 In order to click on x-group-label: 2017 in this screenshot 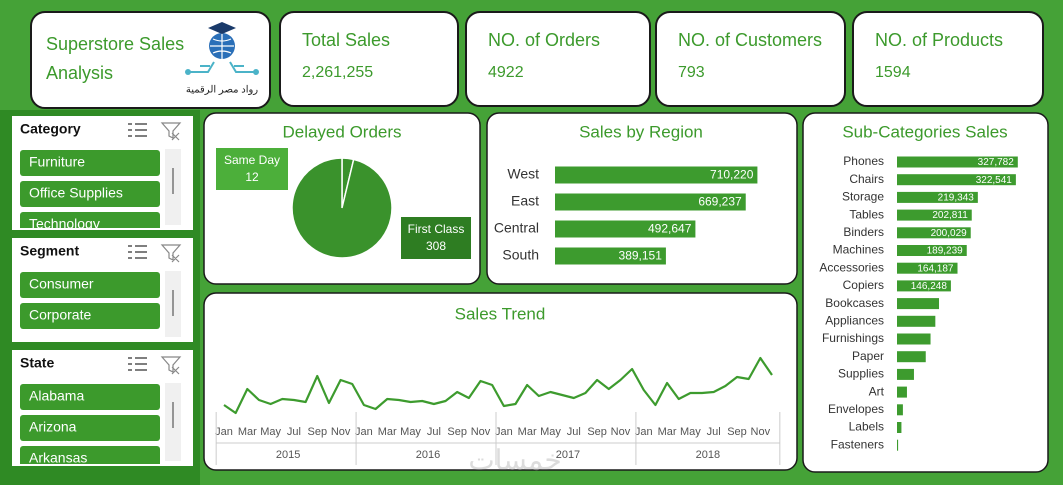, I will do `click(568, 455)`.